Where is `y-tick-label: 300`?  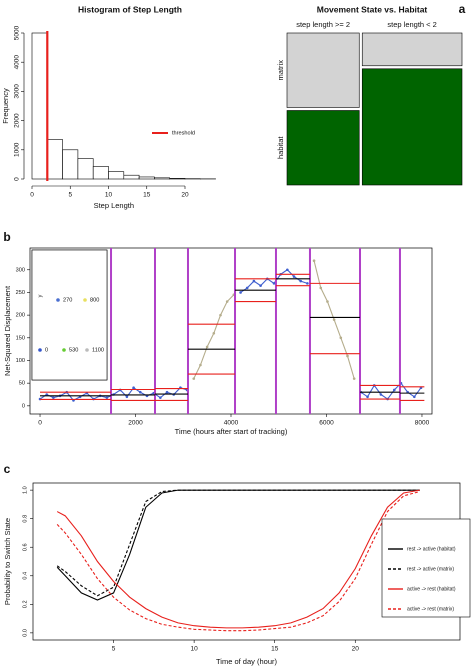
y-tick-label: 300 is located at coordinates (20, 270).